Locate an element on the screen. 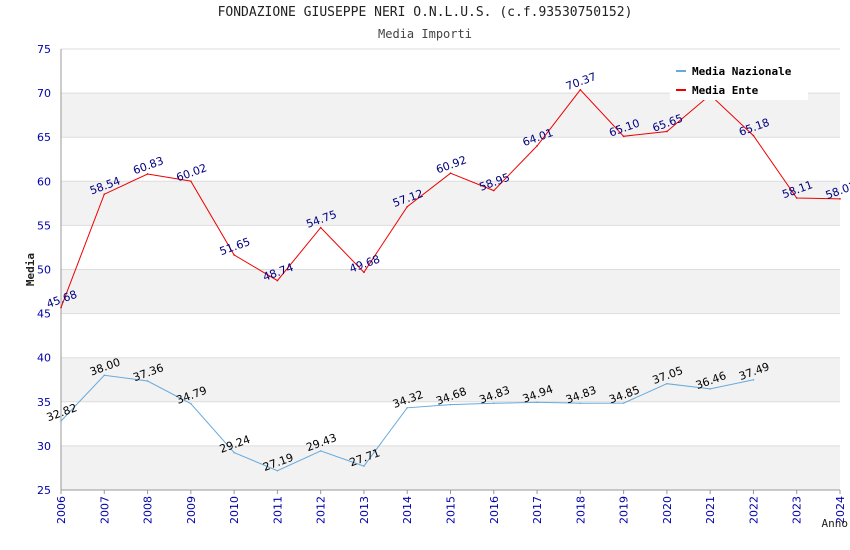 This screenshot has width=850, height=550. x-tick-label: 2015 is located at coordinates (451, 510).